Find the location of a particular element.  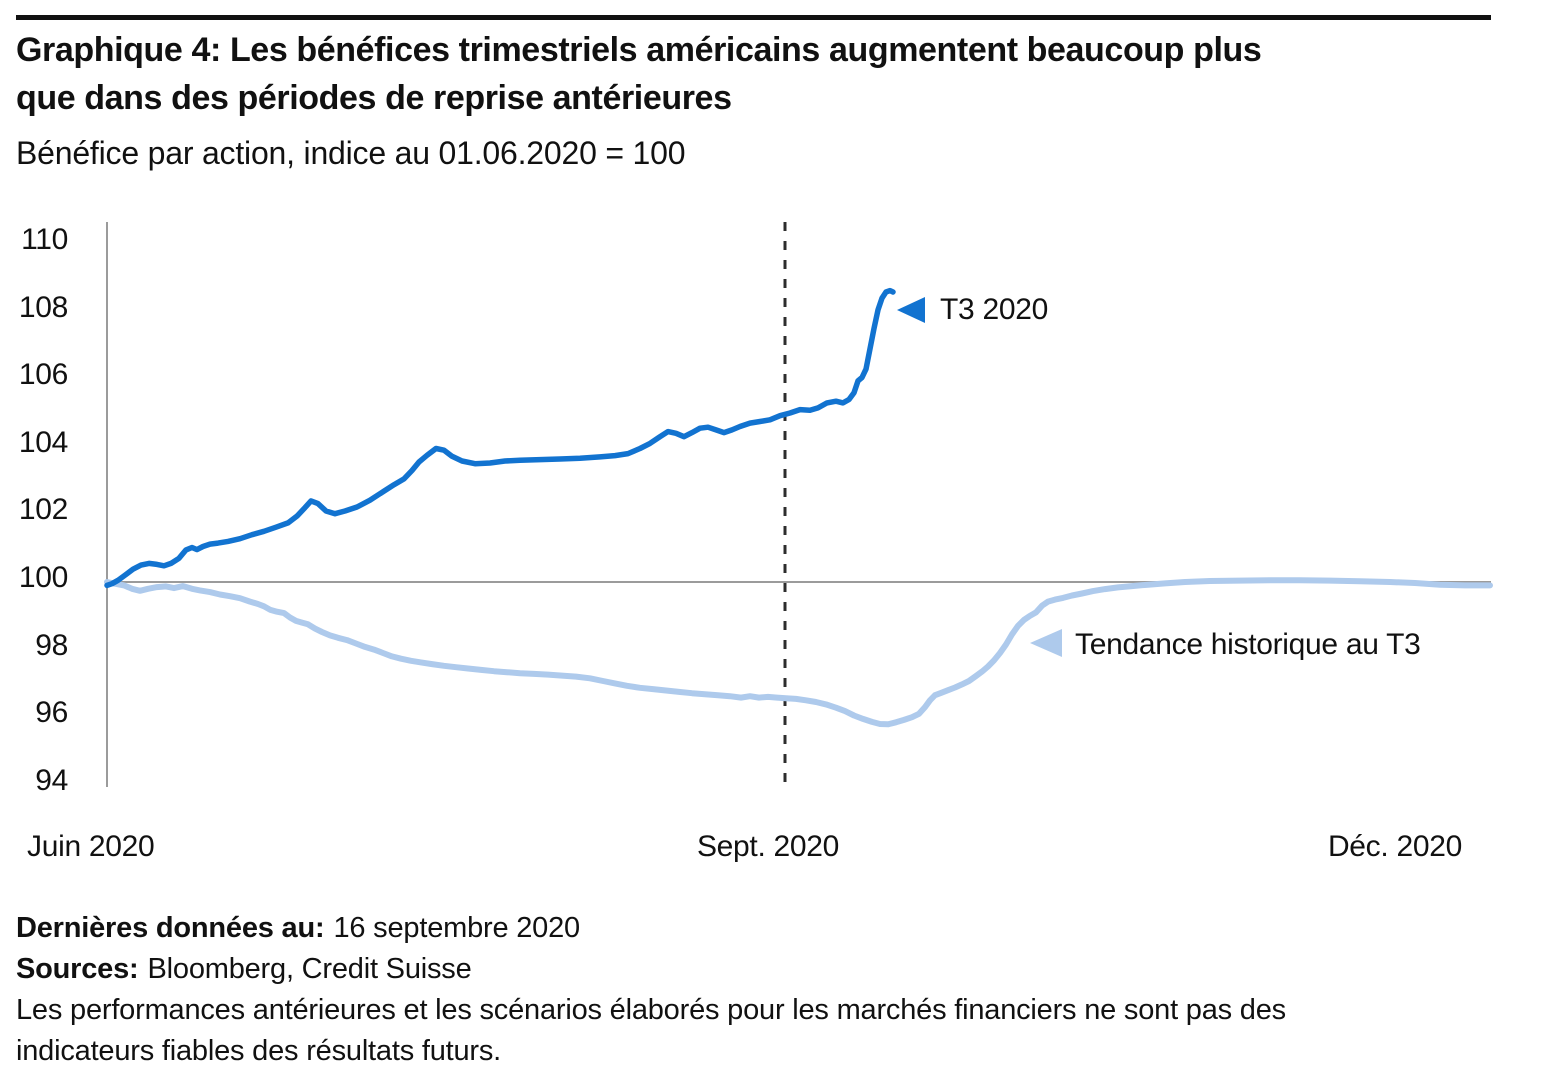

y-tick-94: 94 is located at coordinates (51, 780).